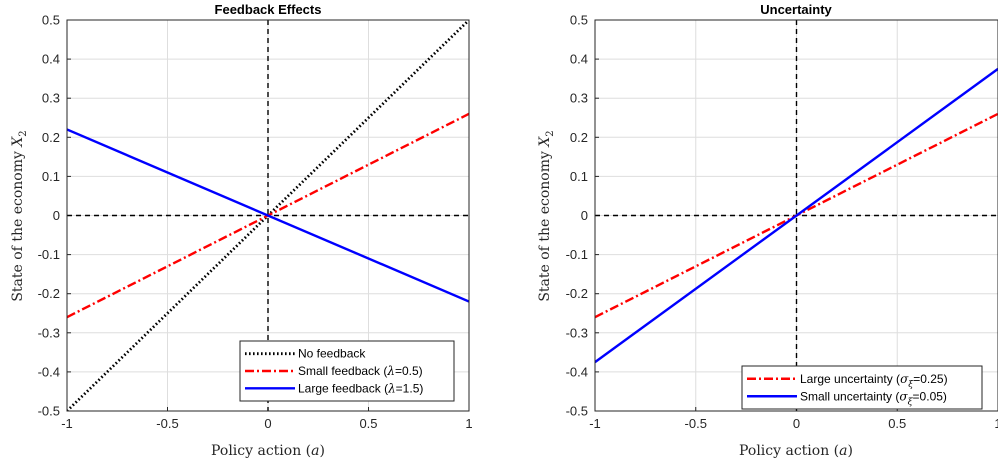  Describe the element at coordinates (332, 354) in the screenshot. I see `legend-label: No feedback` at that location.